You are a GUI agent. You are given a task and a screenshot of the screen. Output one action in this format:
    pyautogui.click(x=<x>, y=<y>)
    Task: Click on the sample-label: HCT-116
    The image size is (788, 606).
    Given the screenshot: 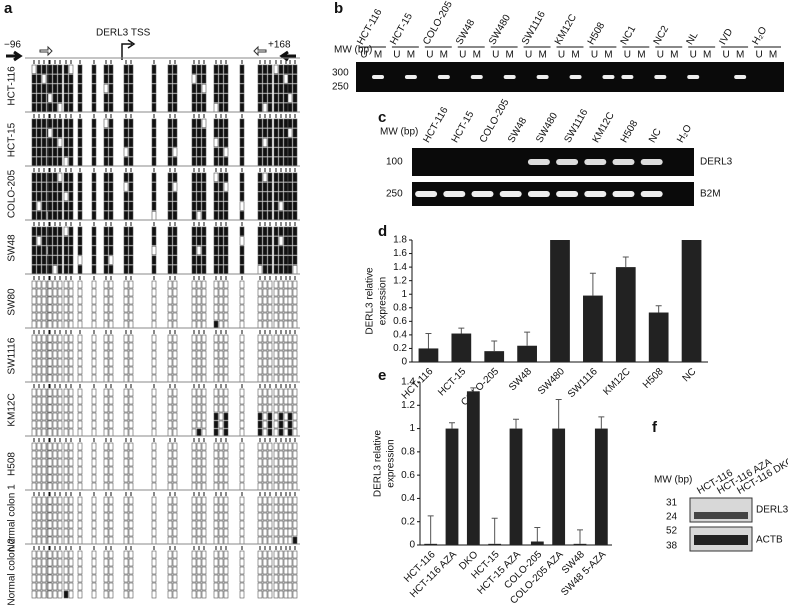 What is the action you would take?
    pyautogui.click(x=12, y=86)
    